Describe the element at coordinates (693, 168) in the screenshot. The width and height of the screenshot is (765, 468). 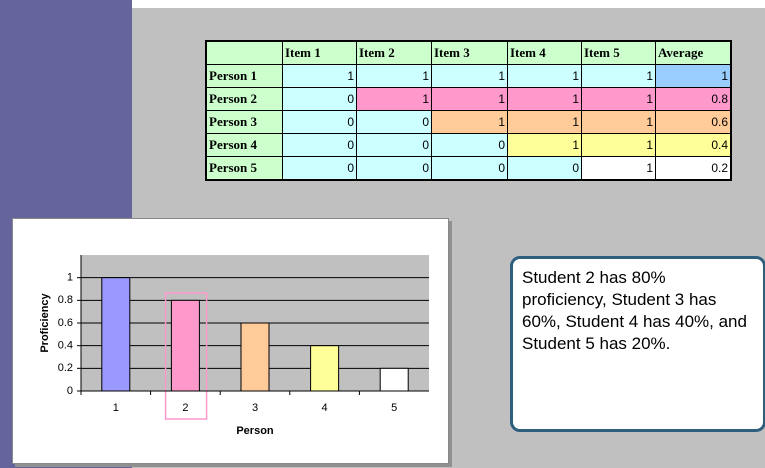
I see `cell: 0.2` at that location.